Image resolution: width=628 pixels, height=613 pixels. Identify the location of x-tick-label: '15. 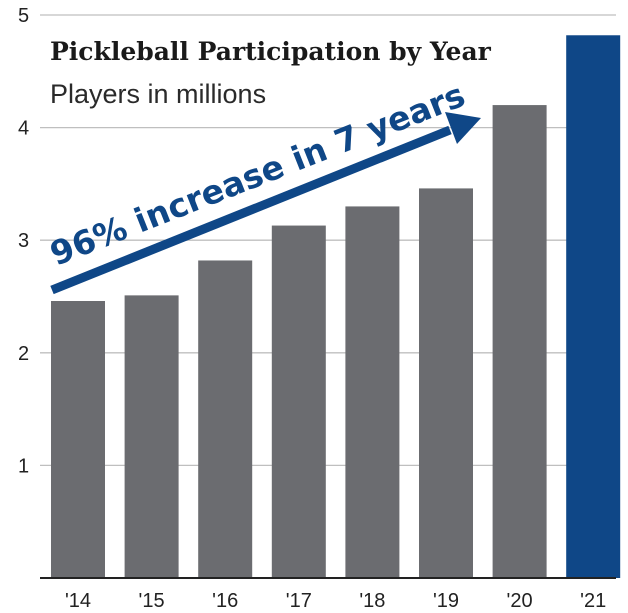
(152, 601).